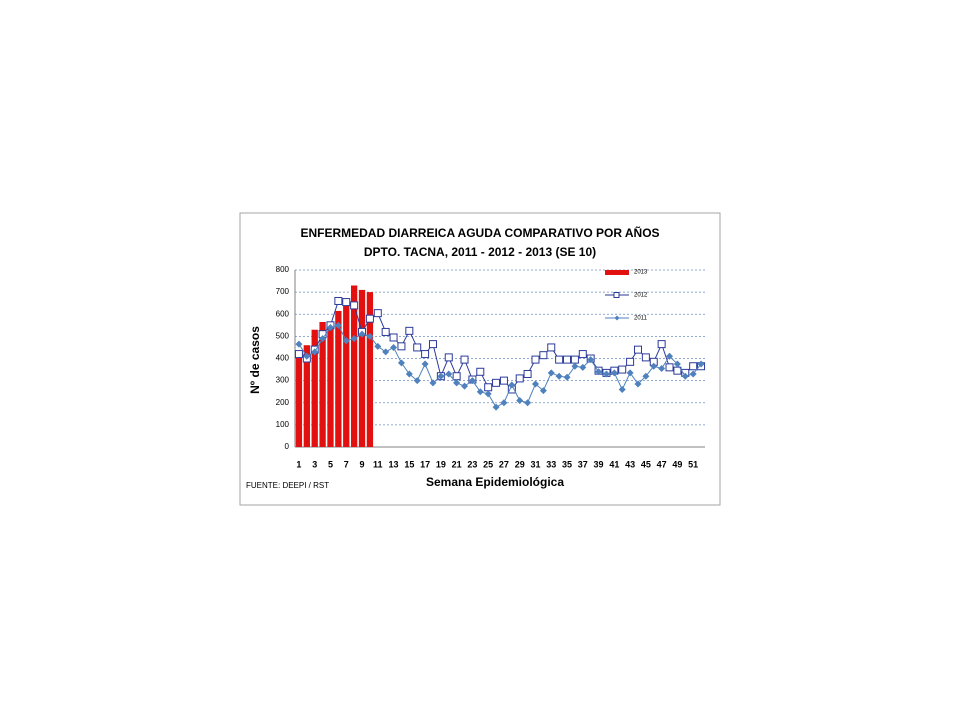 The width and height of the screenshot is (960, 720). Describe the element at coordinates (617, 272) in the screenshot. I see `legend-swatch` at that location.